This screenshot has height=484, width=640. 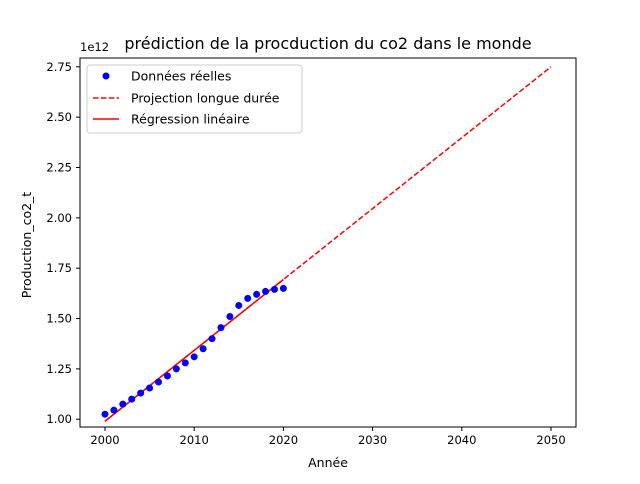 I want to click on y-tick-label: 1.50, so click(x=59, y=319).